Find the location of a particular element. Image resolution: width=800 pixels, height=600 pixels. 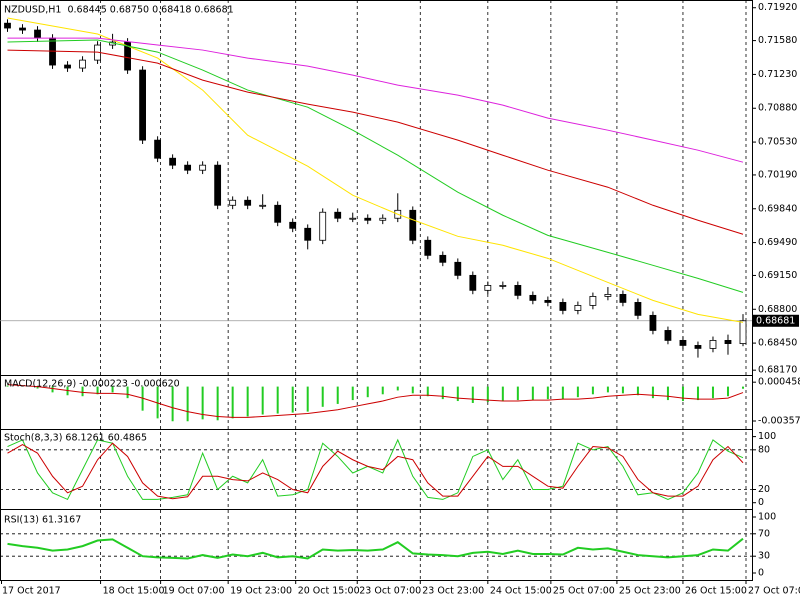

y-tick-label: -0.003573 is located at coordinates (779, 420).